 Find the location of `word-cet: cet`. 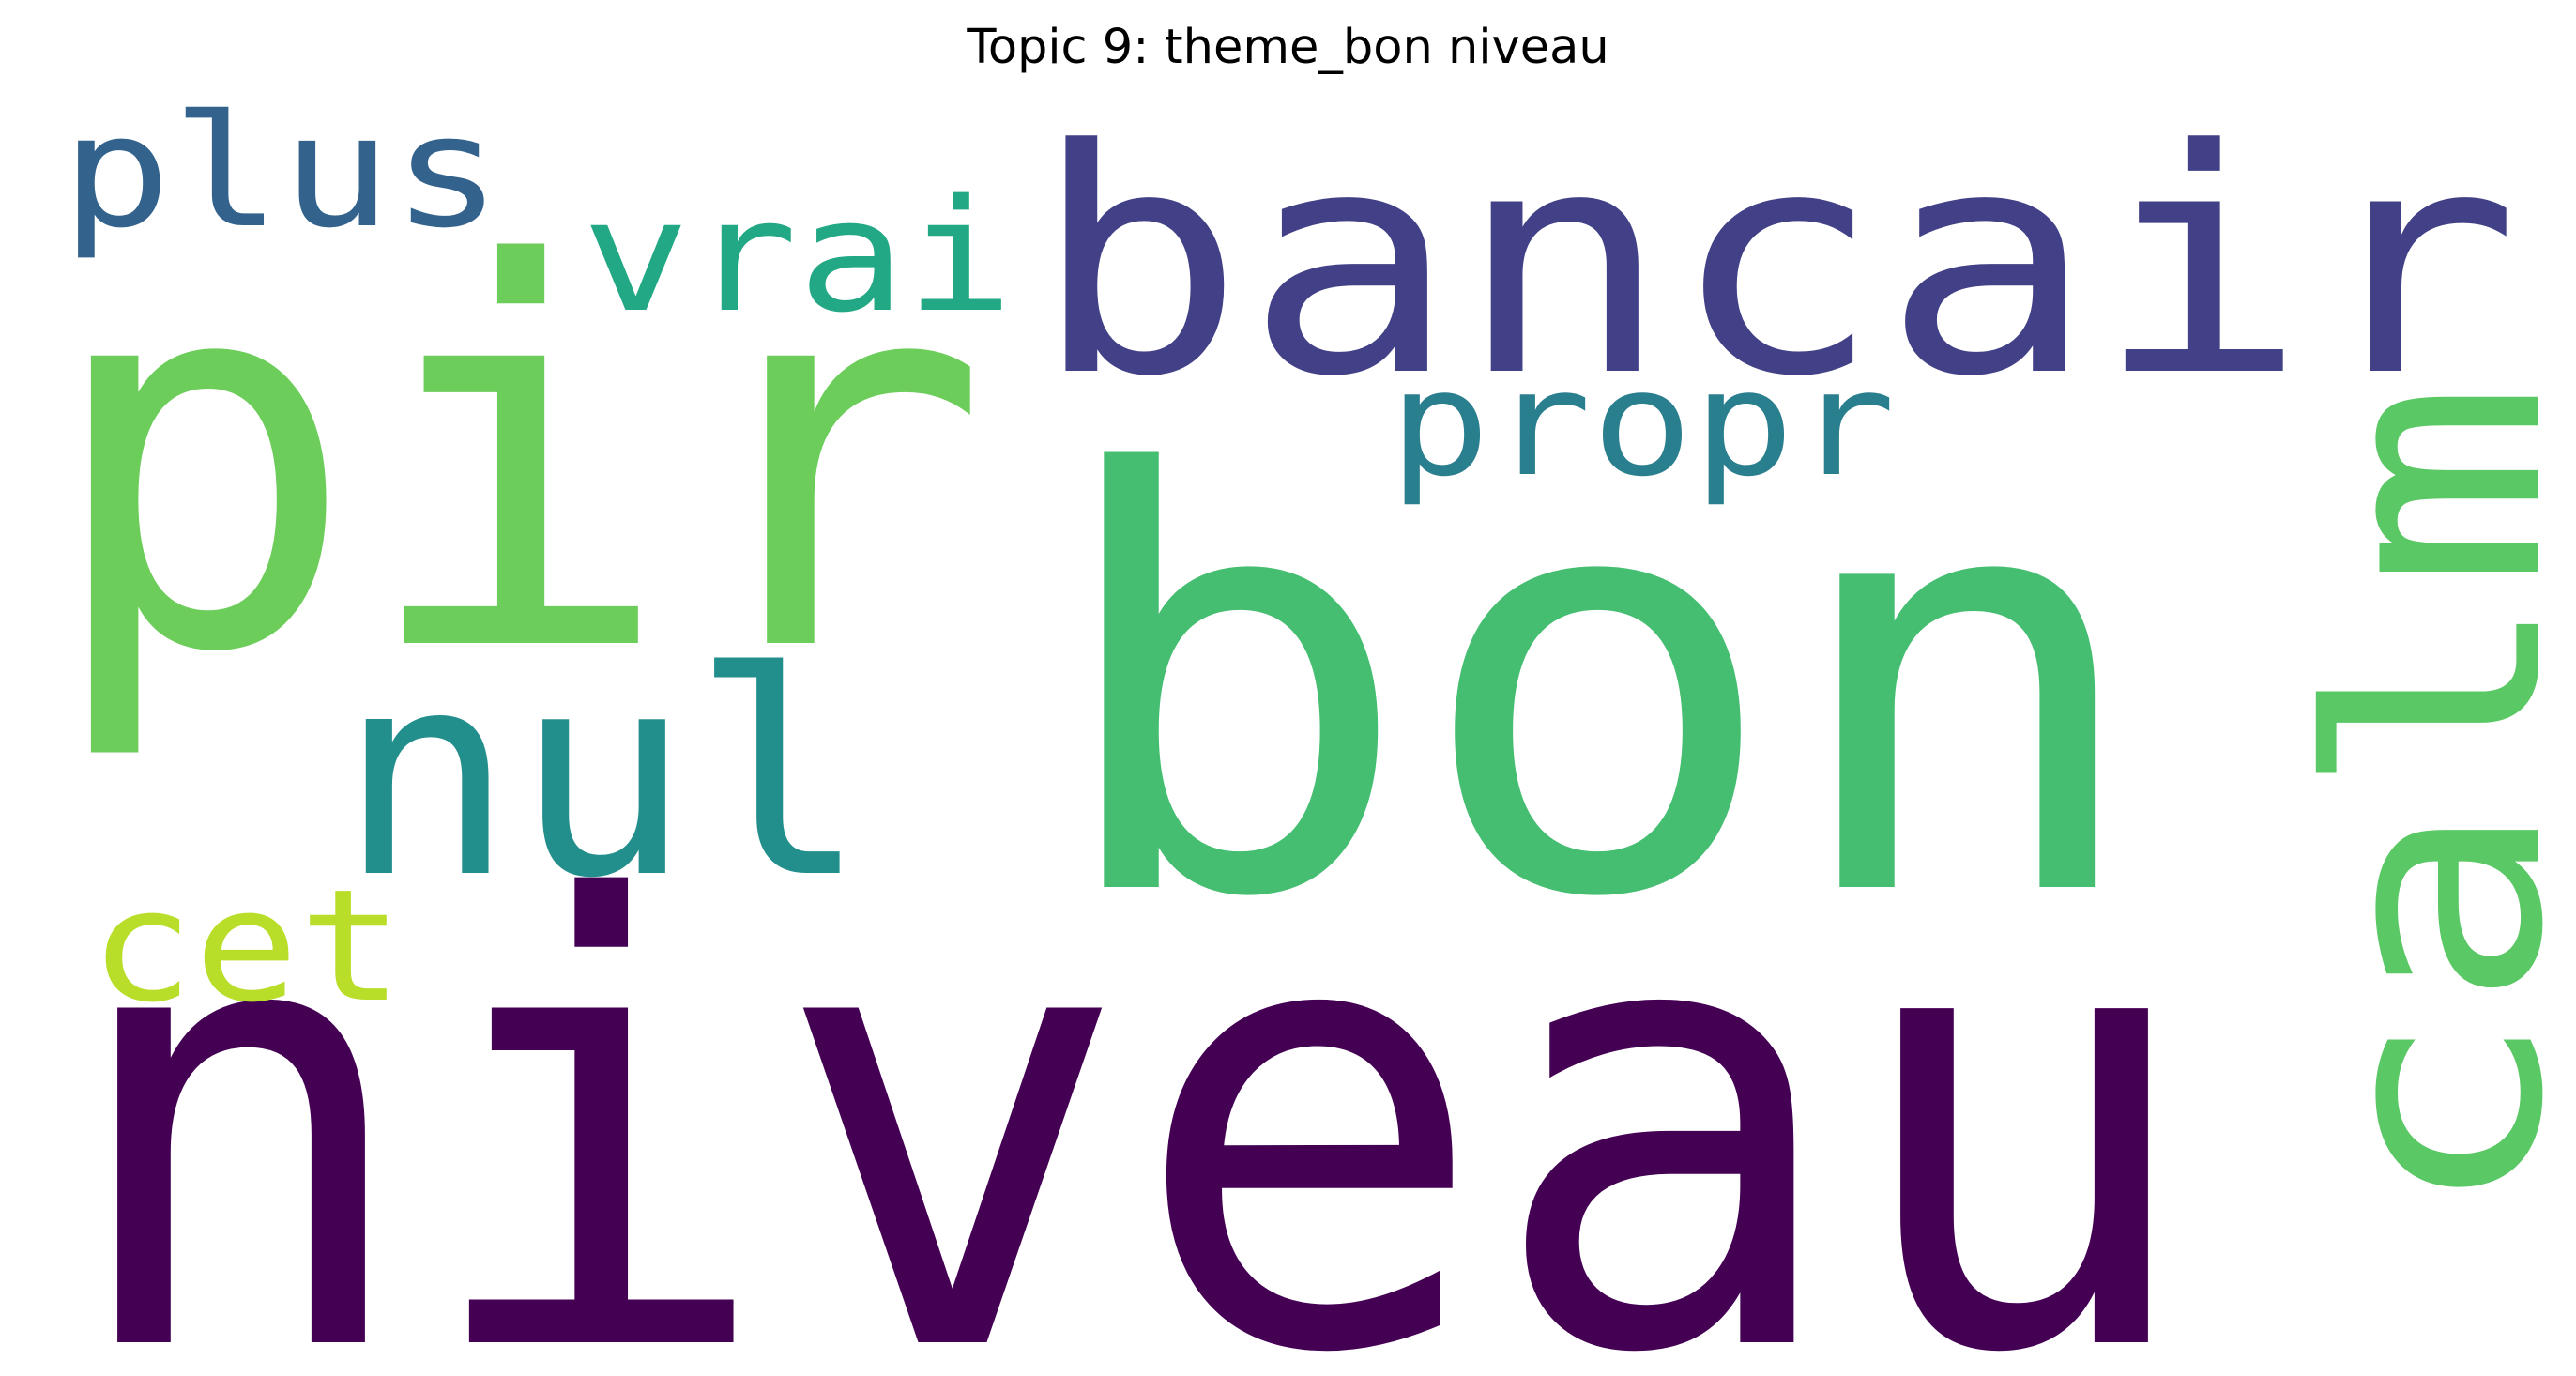

word-cet: cet is located at coordinates (246, 946).